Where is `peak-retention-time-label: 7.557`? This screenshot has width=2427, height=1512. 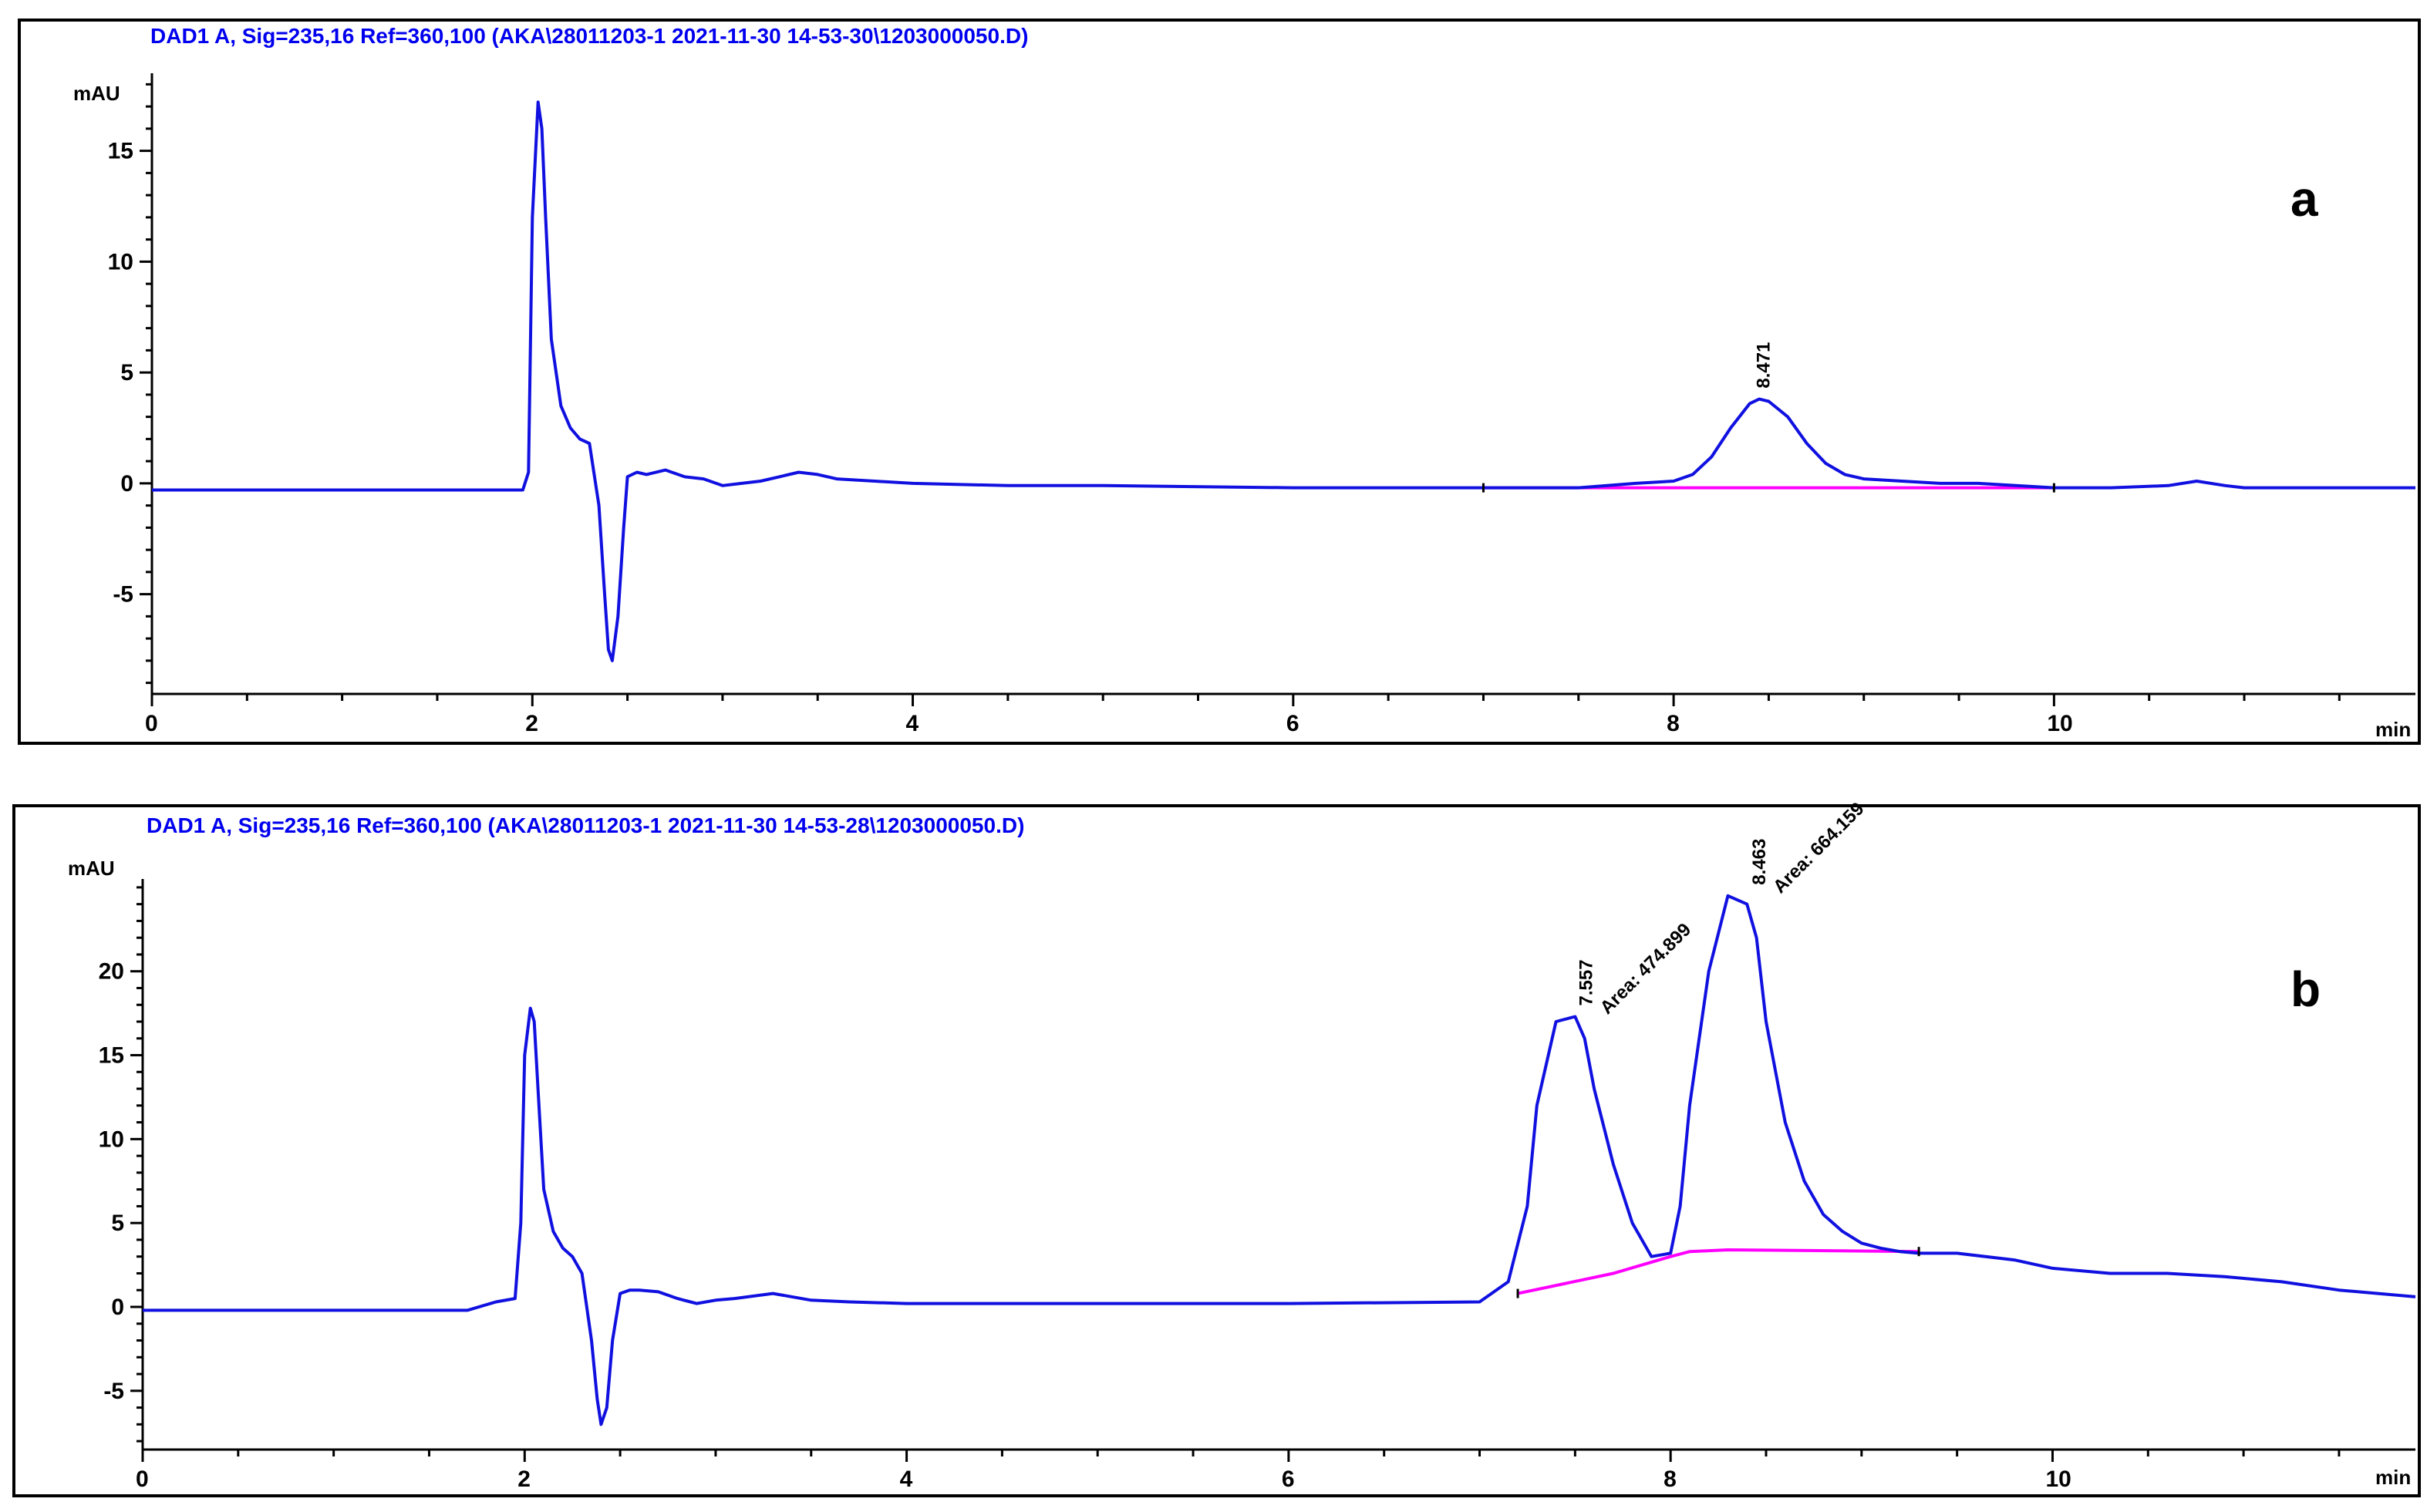 peak-retention-time-label: 7.557 is located at coordinates (1586, 982).